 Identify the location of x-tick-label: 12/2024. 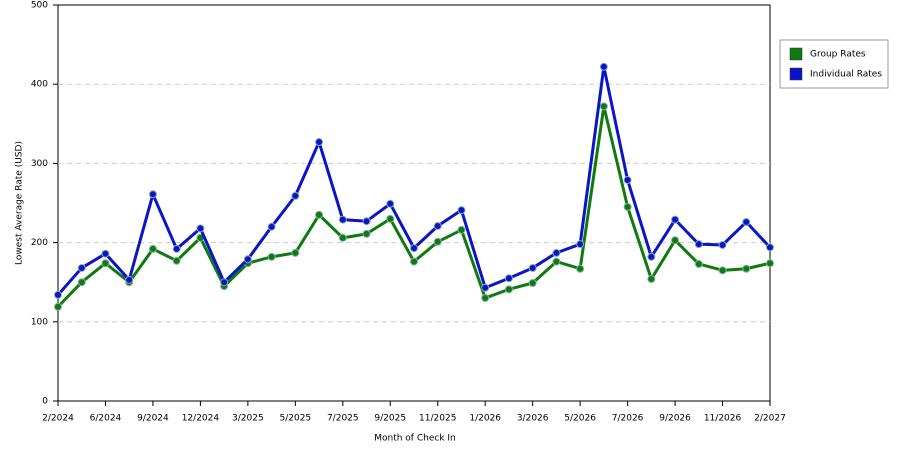
(201, 419).